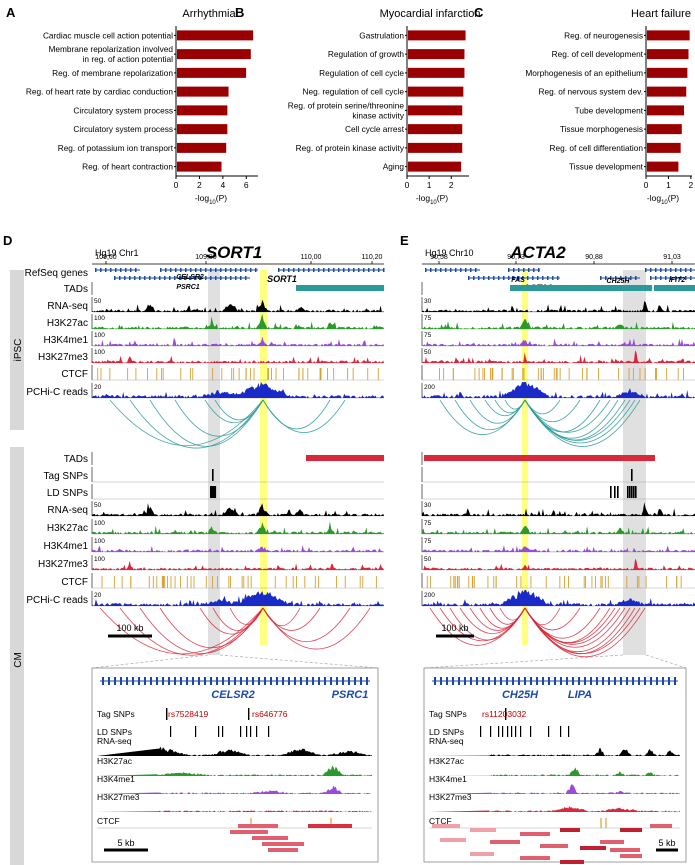  Describe the element at coordinates (609, 110) in the screenshot. I see `term-label: Tube development` at that location.